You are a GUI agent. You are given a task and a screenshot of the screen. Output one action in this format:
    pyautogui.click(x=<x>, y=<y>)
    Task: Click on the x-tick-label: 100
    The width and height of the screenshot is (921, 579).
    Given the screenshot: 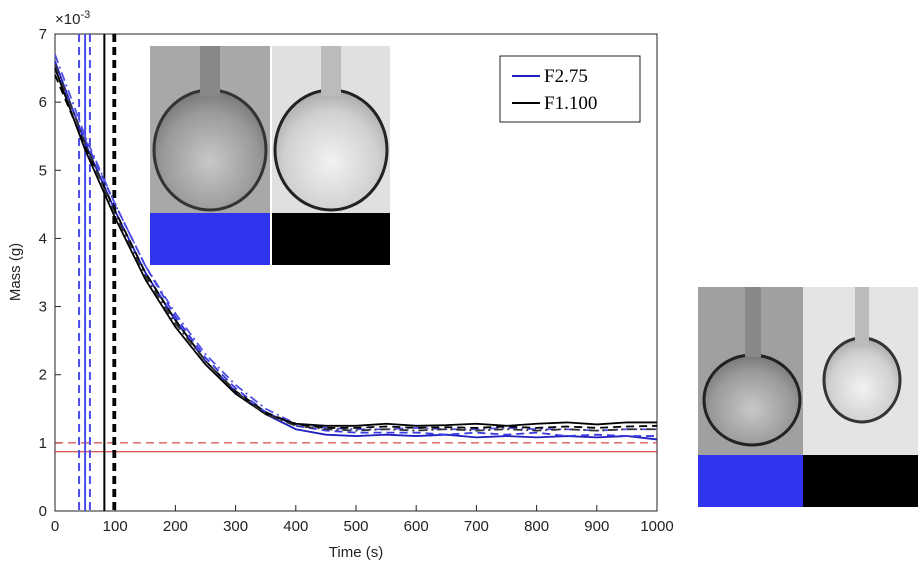 What is the action you would take?
    pyautogui.click(x=115, y=526)
    